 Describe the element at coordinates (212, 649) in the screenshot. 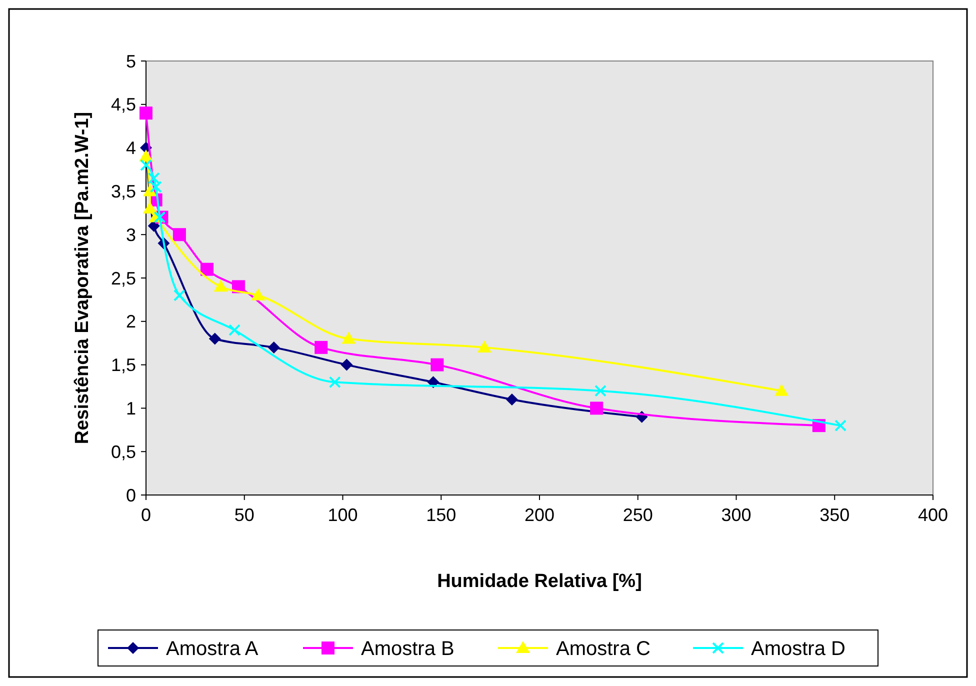

I see `legend-label: Amostra A` at that location.